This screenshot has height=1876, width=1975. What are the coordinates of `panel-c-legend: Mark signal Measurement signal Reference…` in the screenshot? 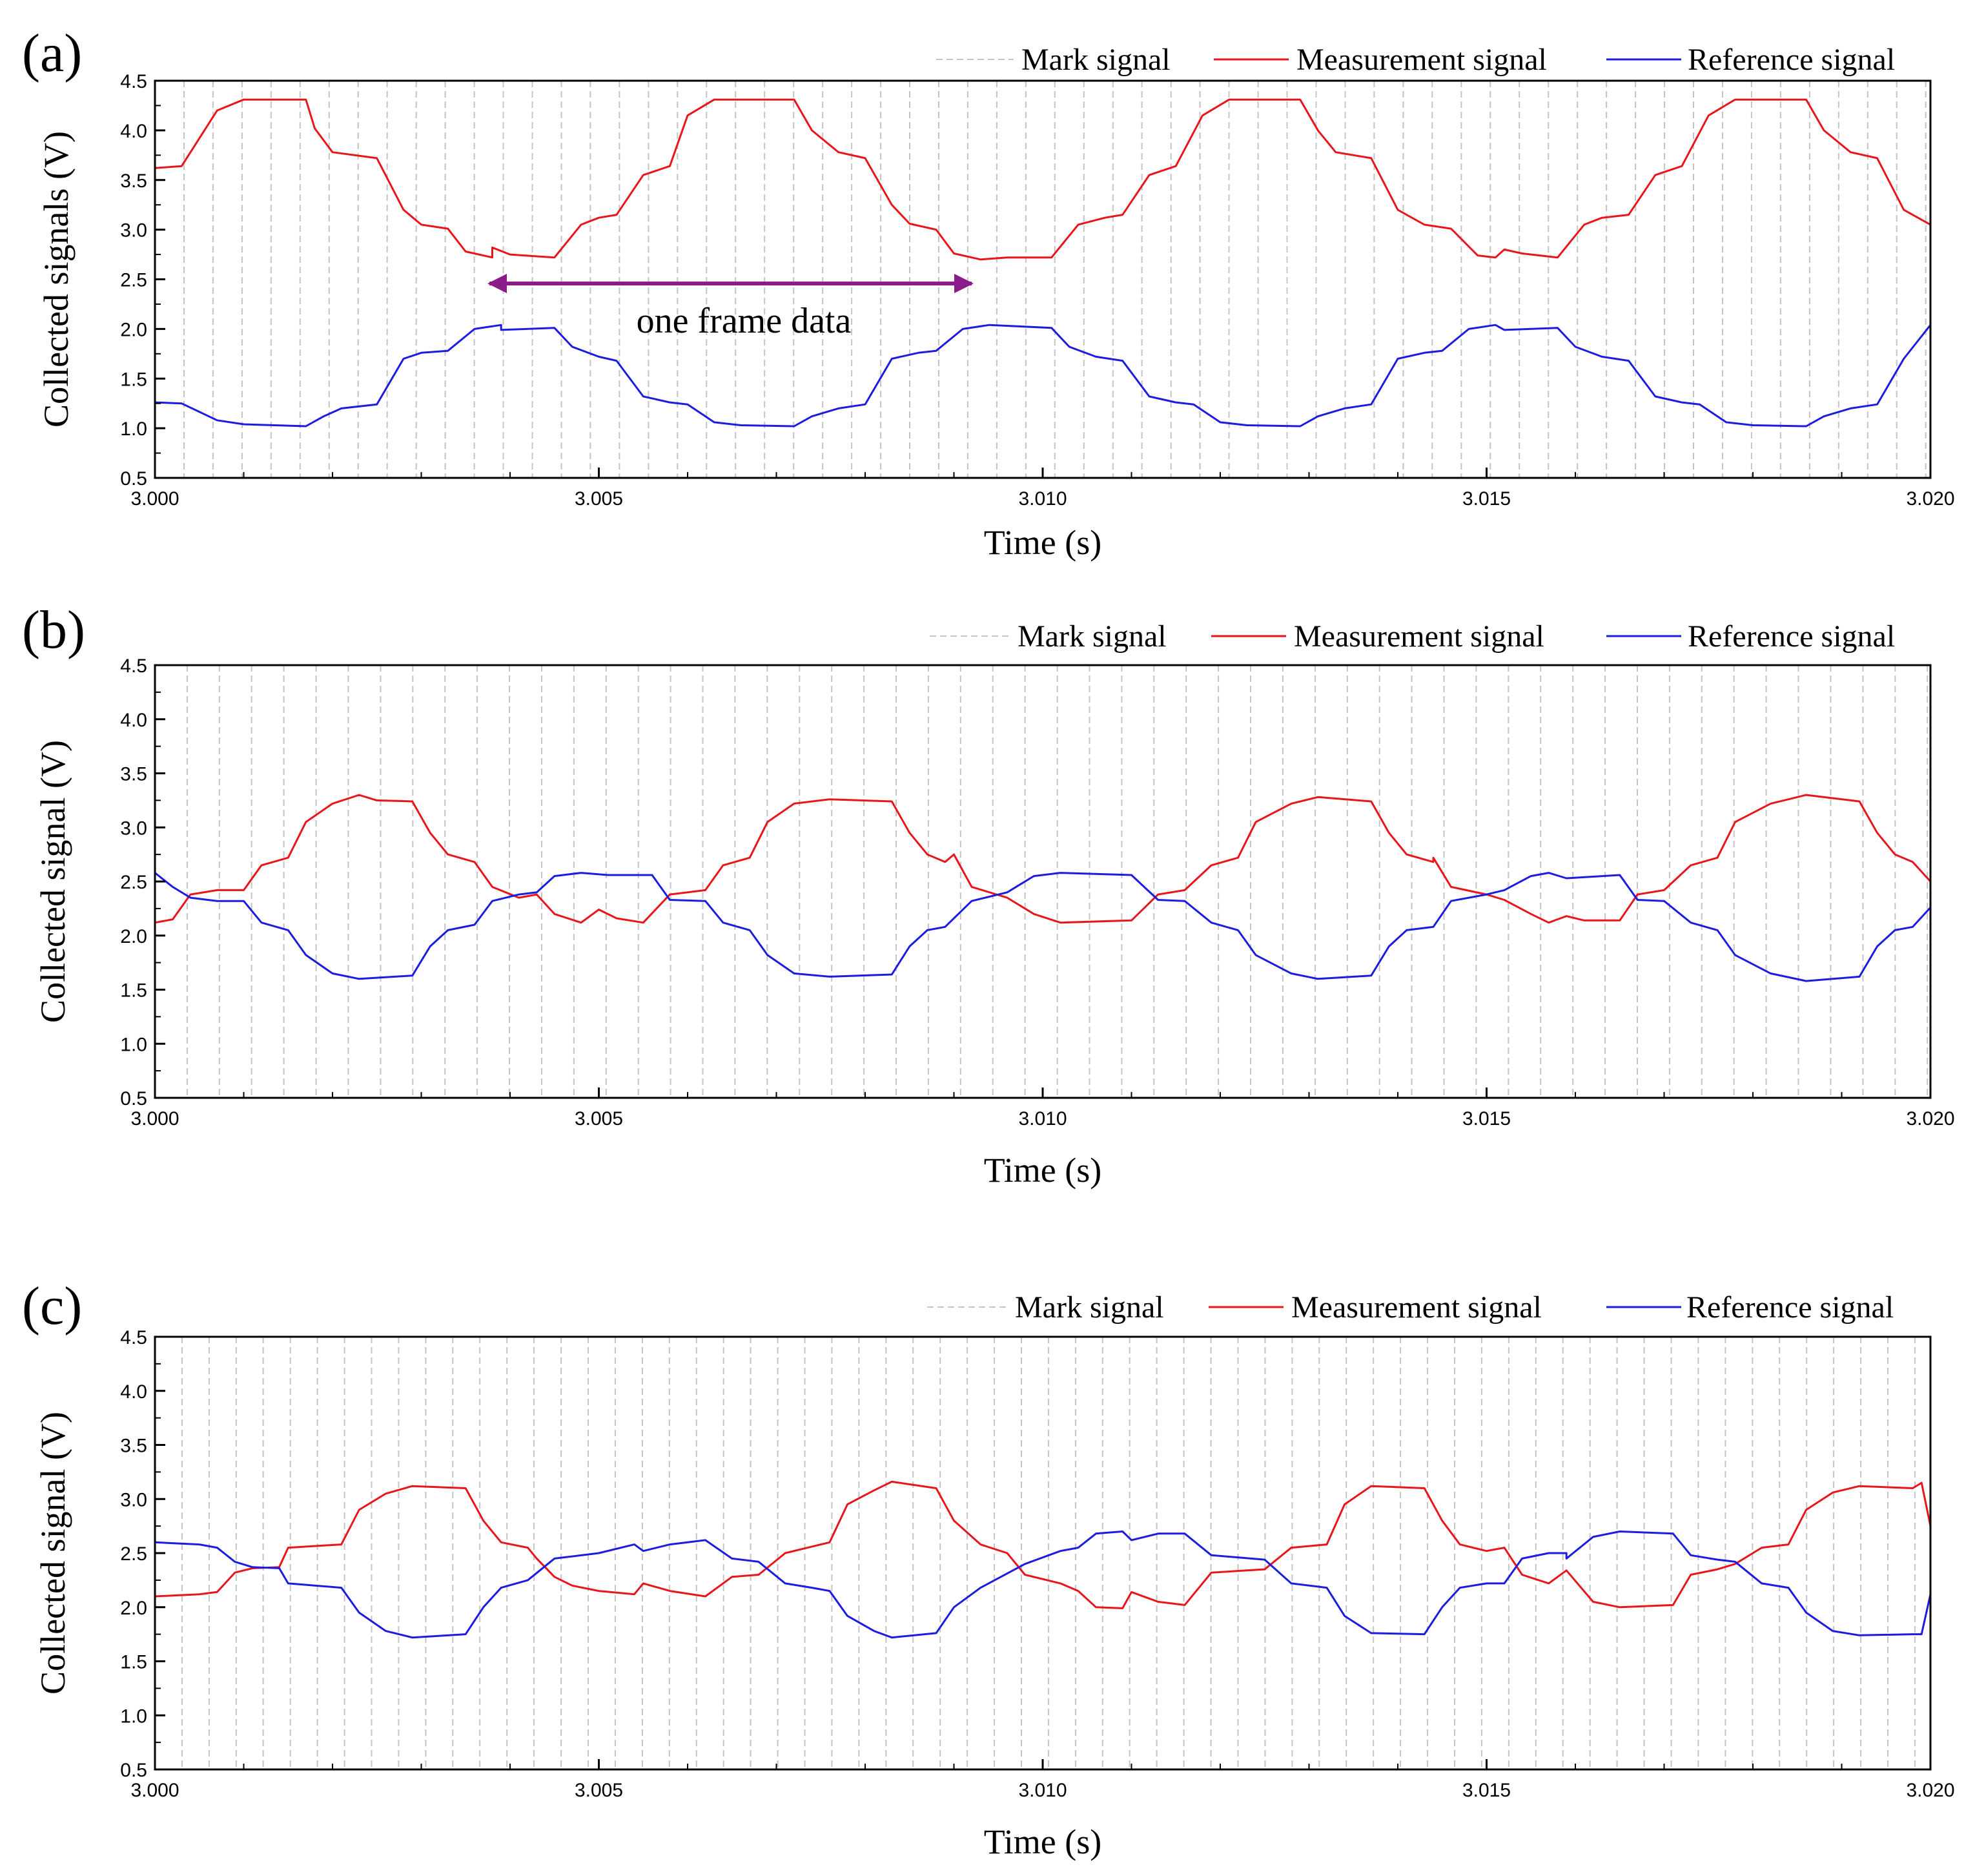 It's located at (1410, 1307).